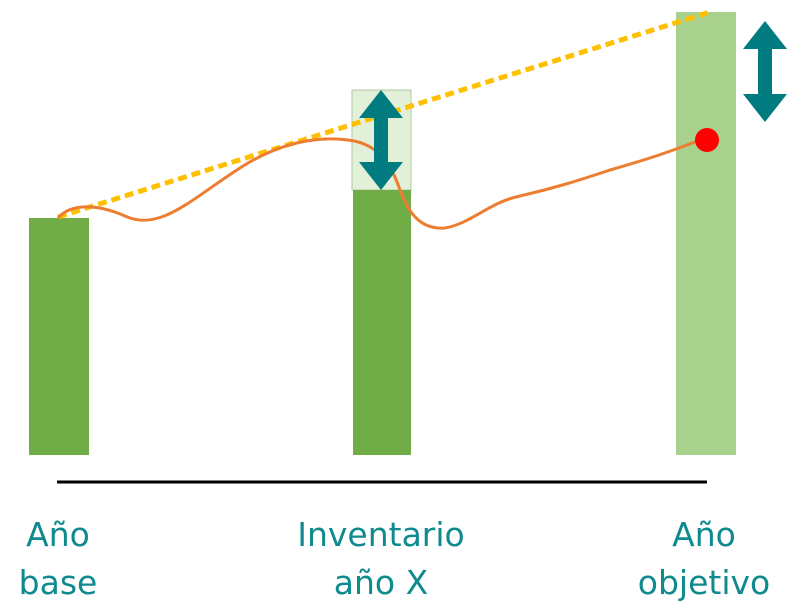  What do you see at coordinates (59, 336) in the screenshot?
I see `base-year-bar` at bounding box center [59, 336].